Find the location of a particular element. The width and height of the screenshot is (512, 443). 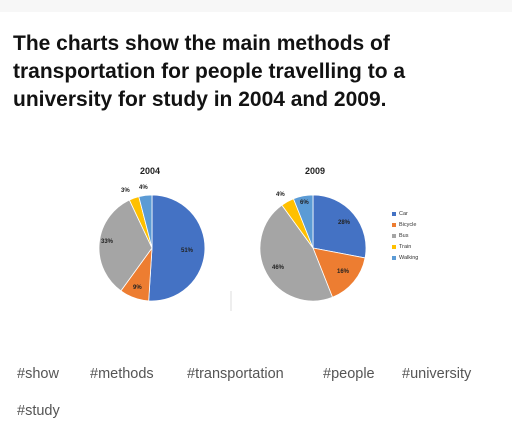

legend-swatch-car is located at coordinates (394, 213).